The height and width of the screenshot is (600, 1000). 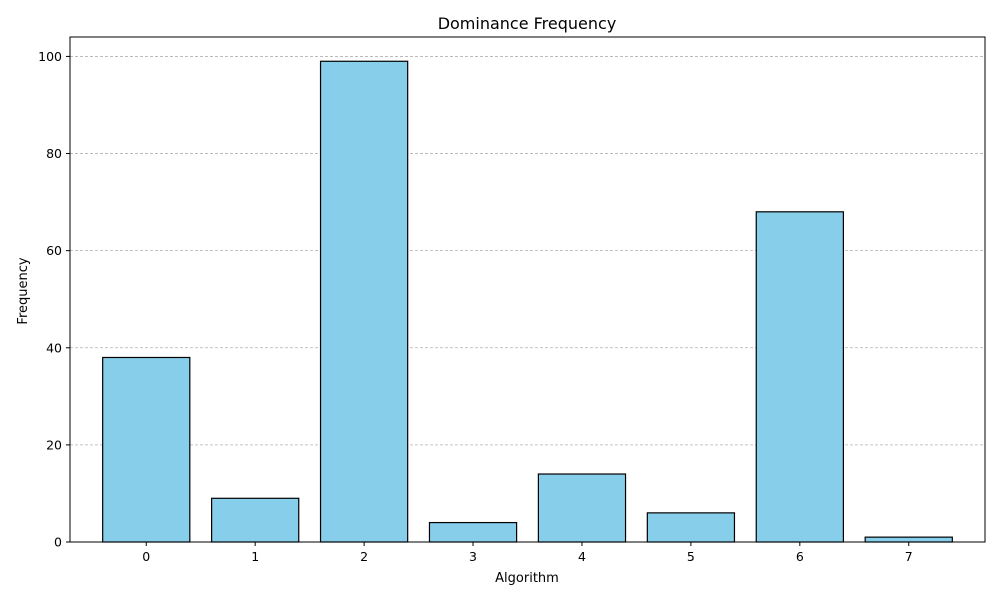 I want to click on x-tick-label-3: 3, so click(x=473, y=556).